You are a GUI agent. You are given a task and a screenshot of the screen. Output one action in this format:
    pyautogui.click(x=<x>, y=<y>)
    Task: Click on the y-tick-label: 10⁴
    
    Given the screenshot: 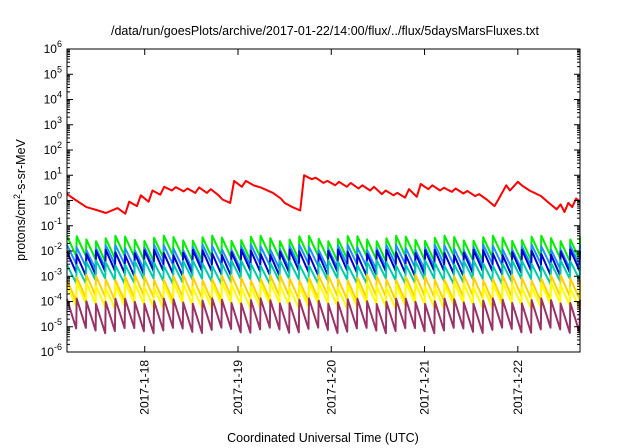 What is the action you would take?
    pyautogui.click(x=53, y=98)
    